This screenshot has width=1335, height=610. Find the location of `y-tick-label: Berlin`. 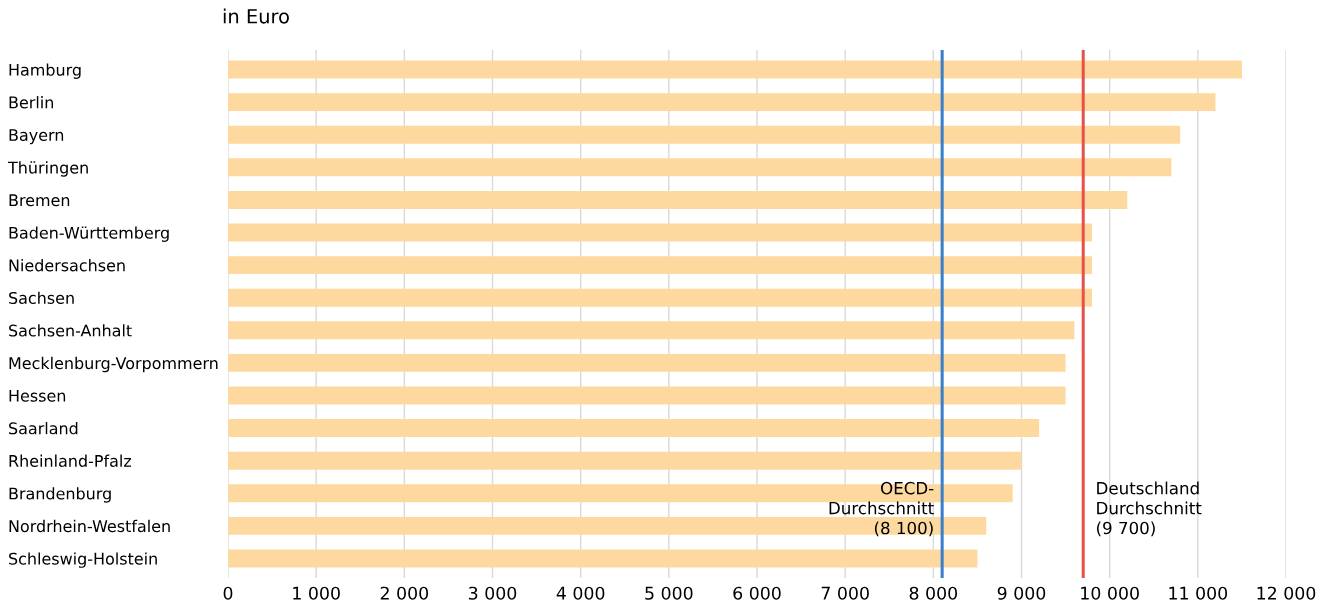

y-tick-label: Berlin is located at coordinates (31, 102).